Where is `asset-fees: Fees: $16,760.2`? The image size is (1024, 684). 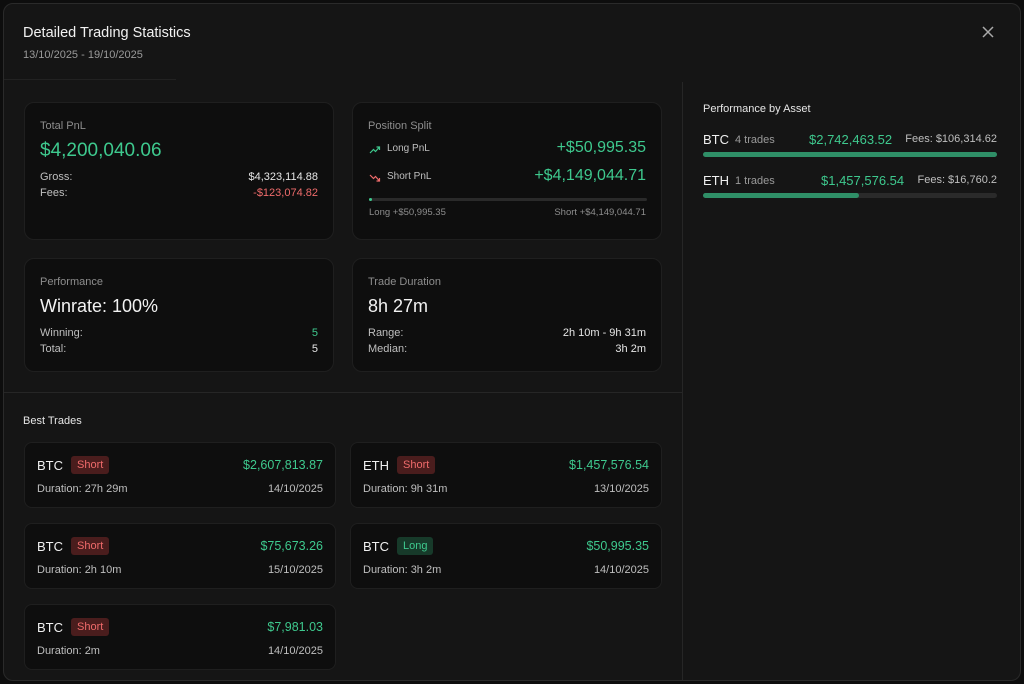 asset-fees: Fees: $16,760.2 is located at coordinates (957, 180).